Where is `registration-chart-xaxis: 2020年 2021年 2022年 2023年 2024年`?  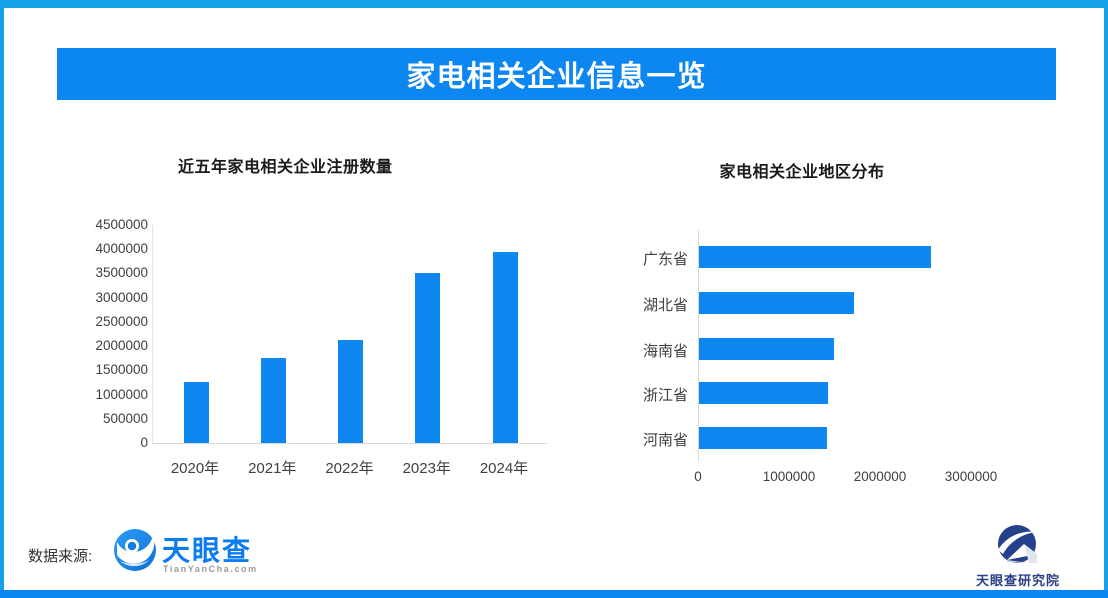 registration-chart-xaxis: 2020年 2021年 2022年 2023年 2024年 is located at coordinates (349, 467).